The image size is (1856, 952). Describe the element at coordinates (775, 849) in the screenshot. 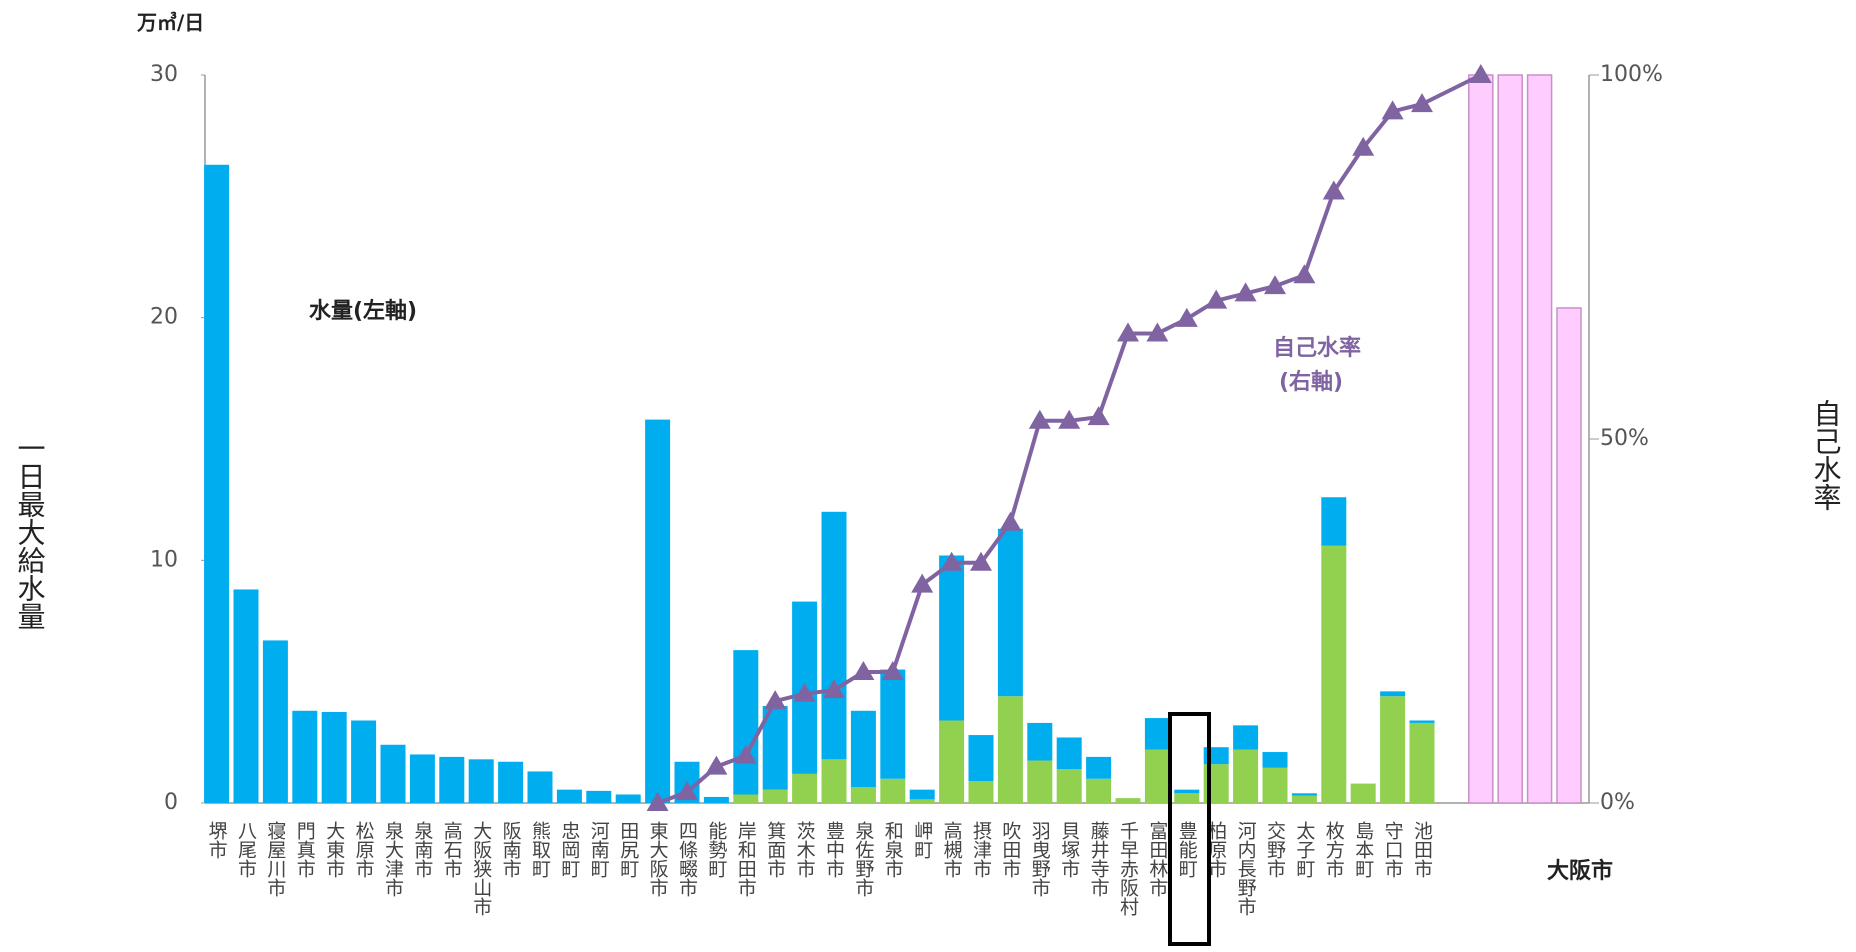

I see `x-tick-label: 箕面市` at that location.